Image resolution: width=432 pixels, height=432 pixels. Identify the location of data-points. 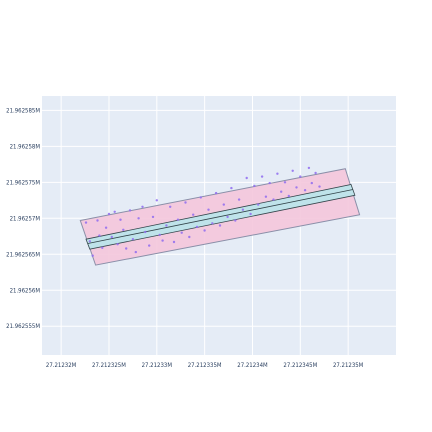
(202, 211).